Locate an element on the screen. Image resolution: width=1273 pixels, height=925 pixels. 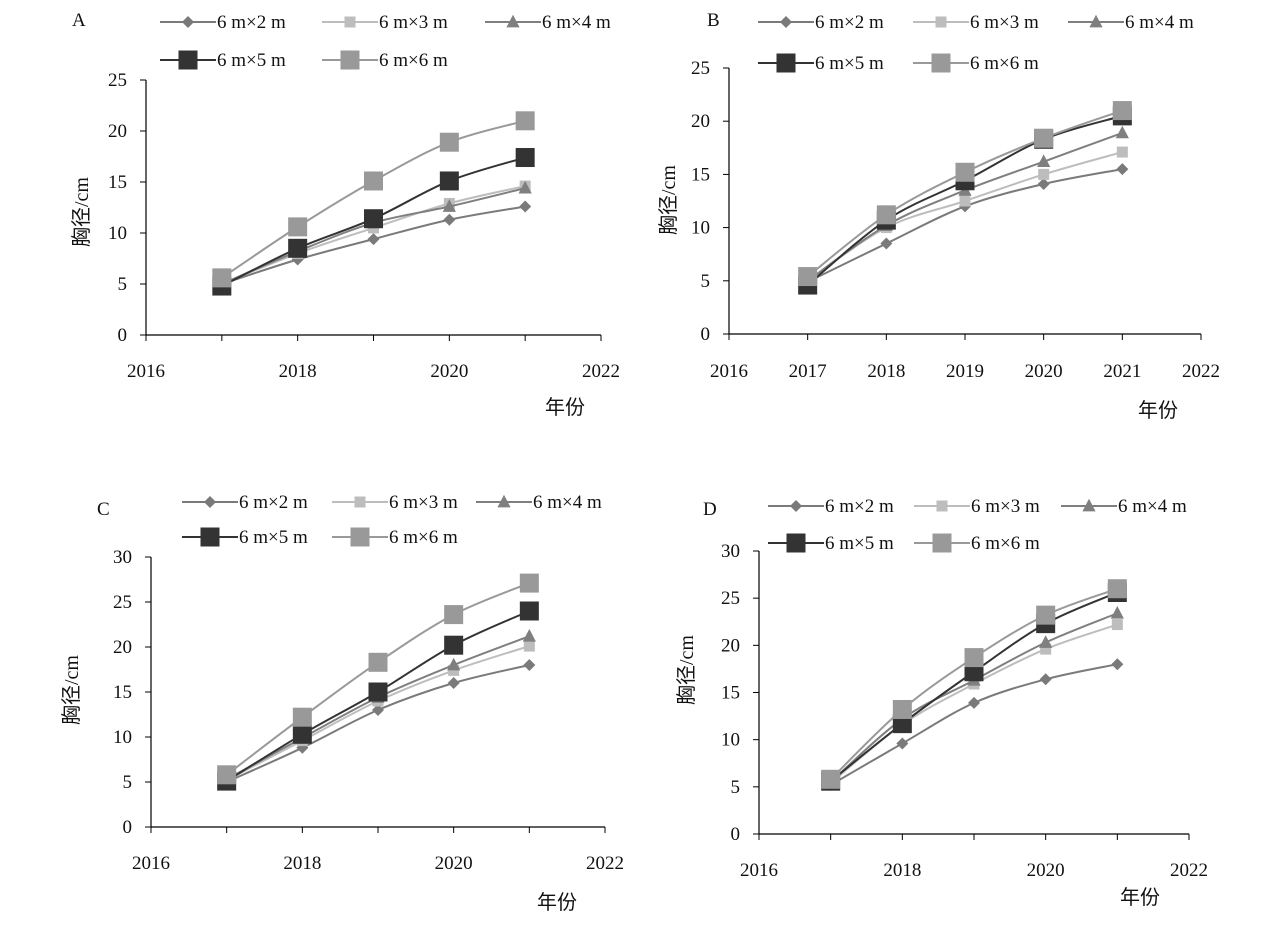
y-tick-label: 5 is located at coordinates (706, 281).